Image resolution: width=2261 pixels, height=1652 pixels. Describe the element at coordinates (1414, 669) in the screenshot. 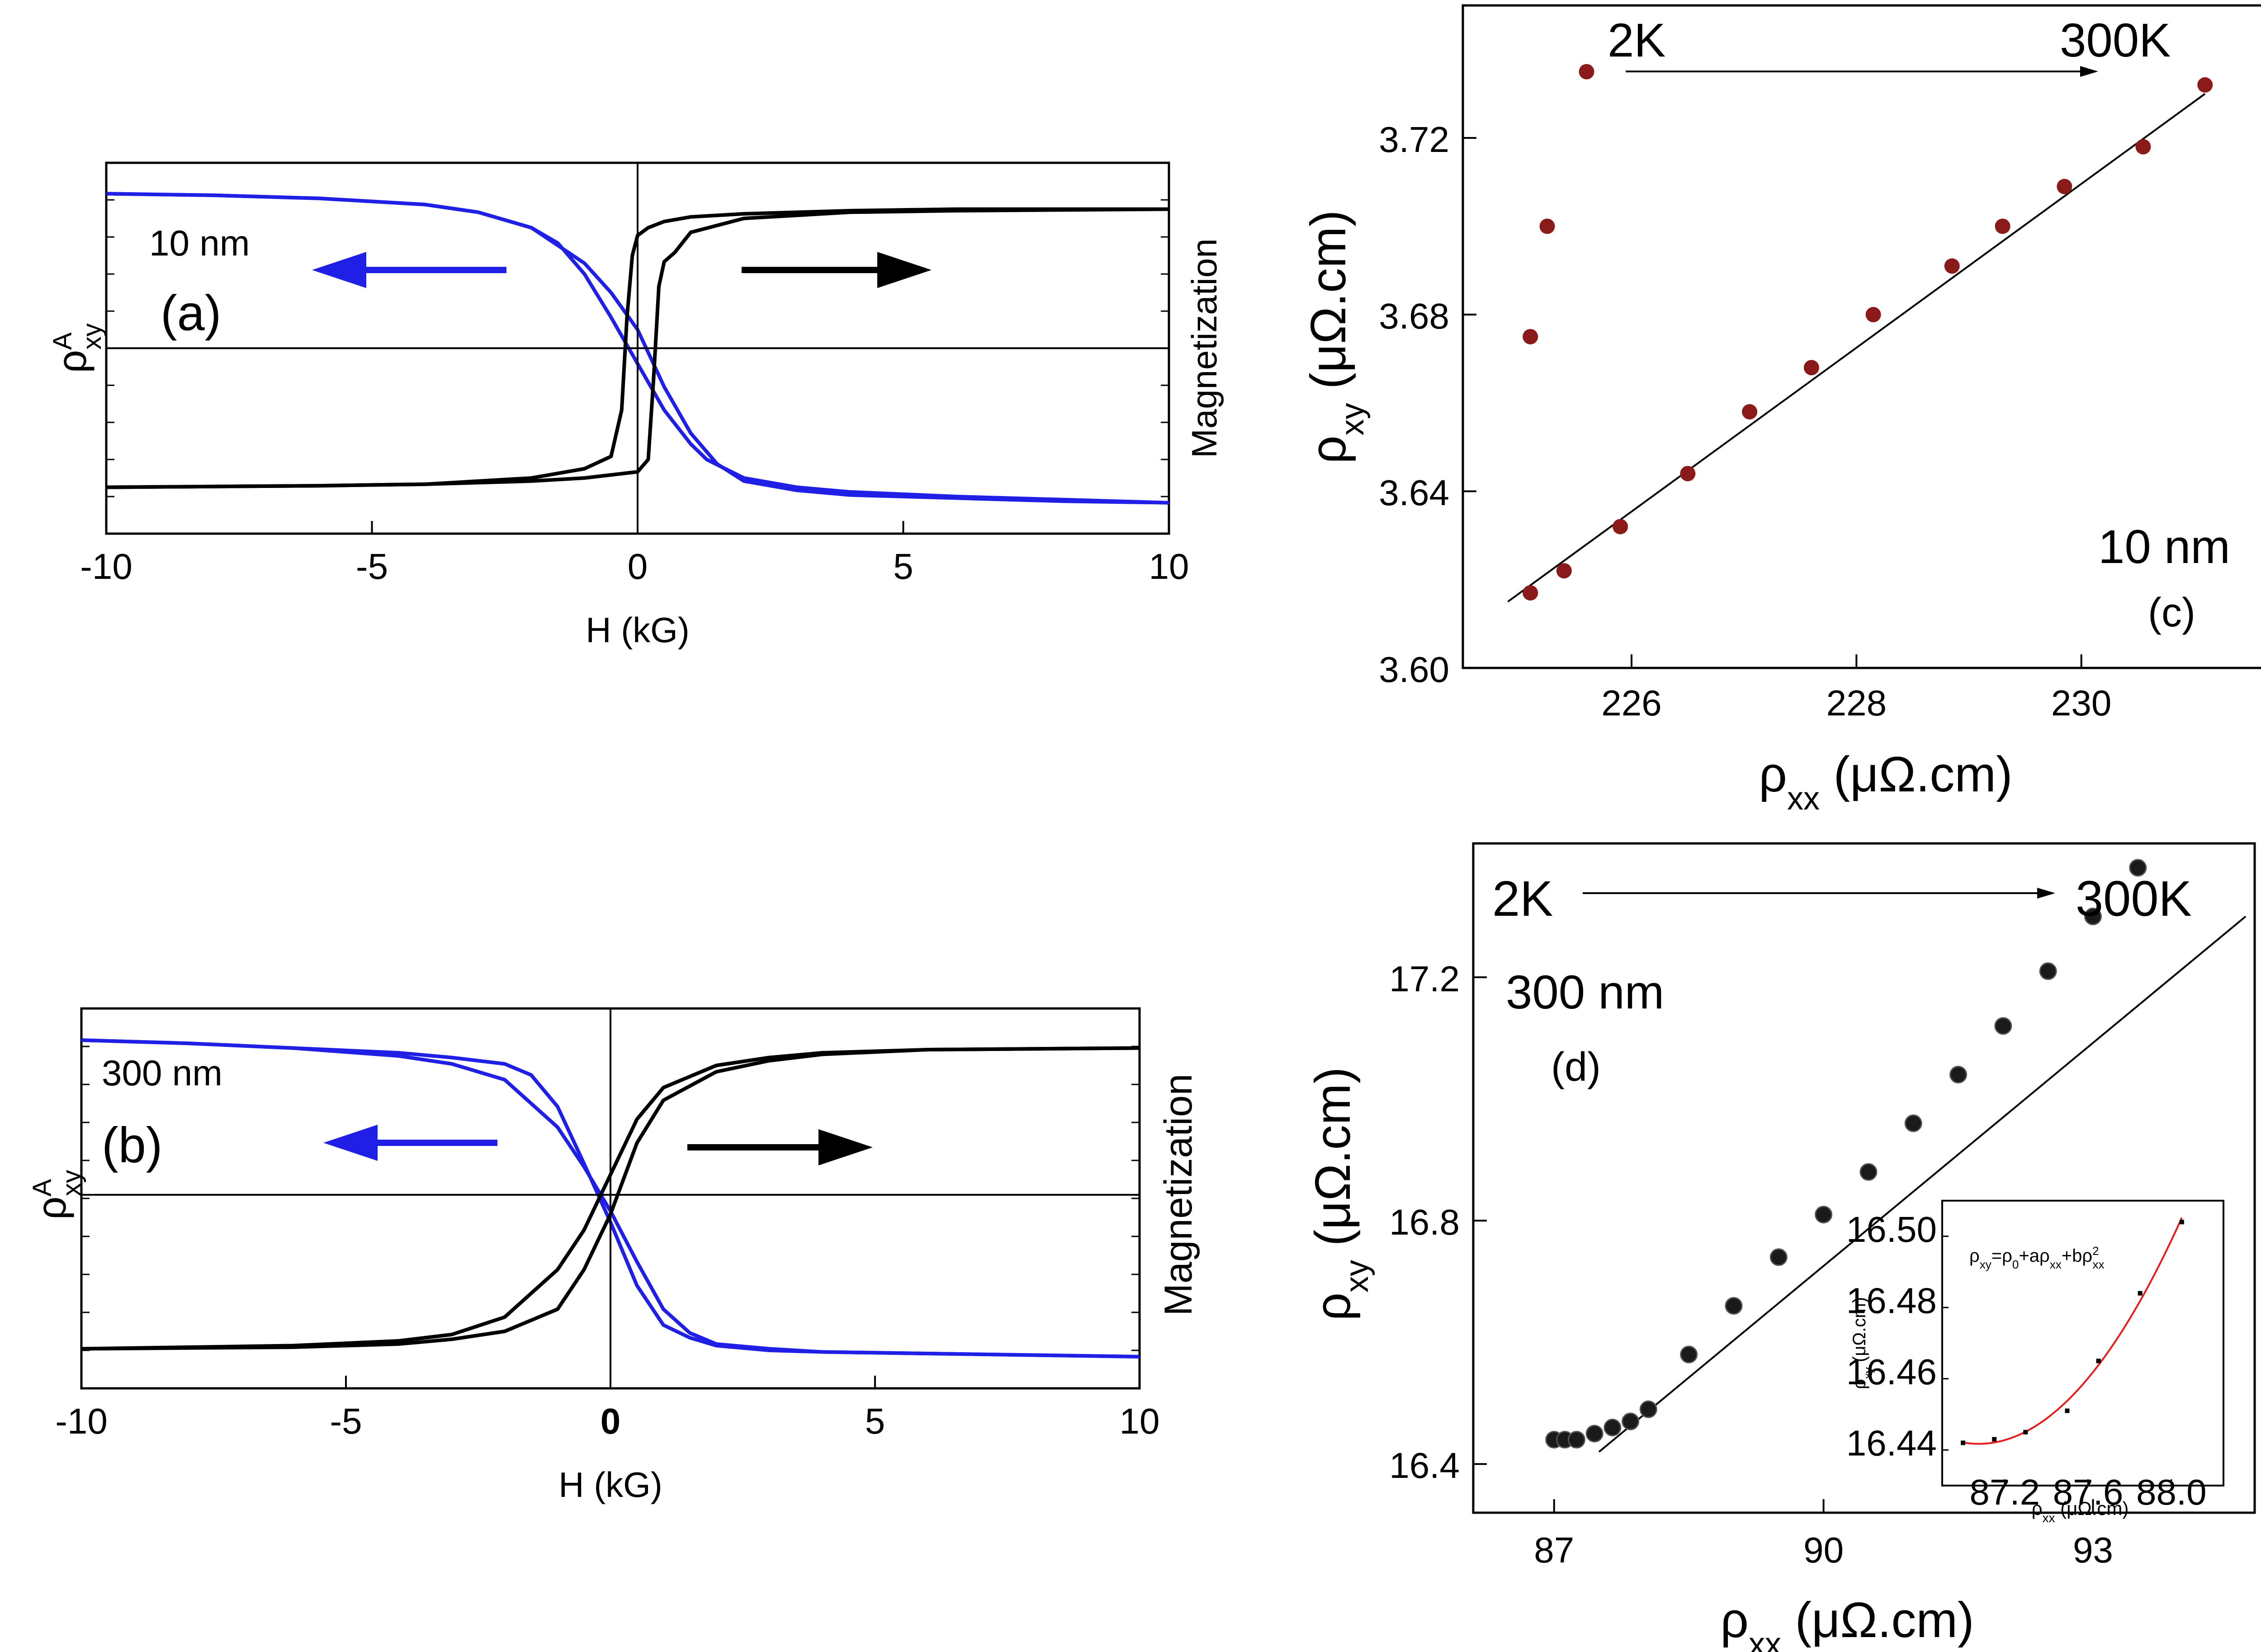

I see `panel-c-ytick-label: 3.60` at that location.